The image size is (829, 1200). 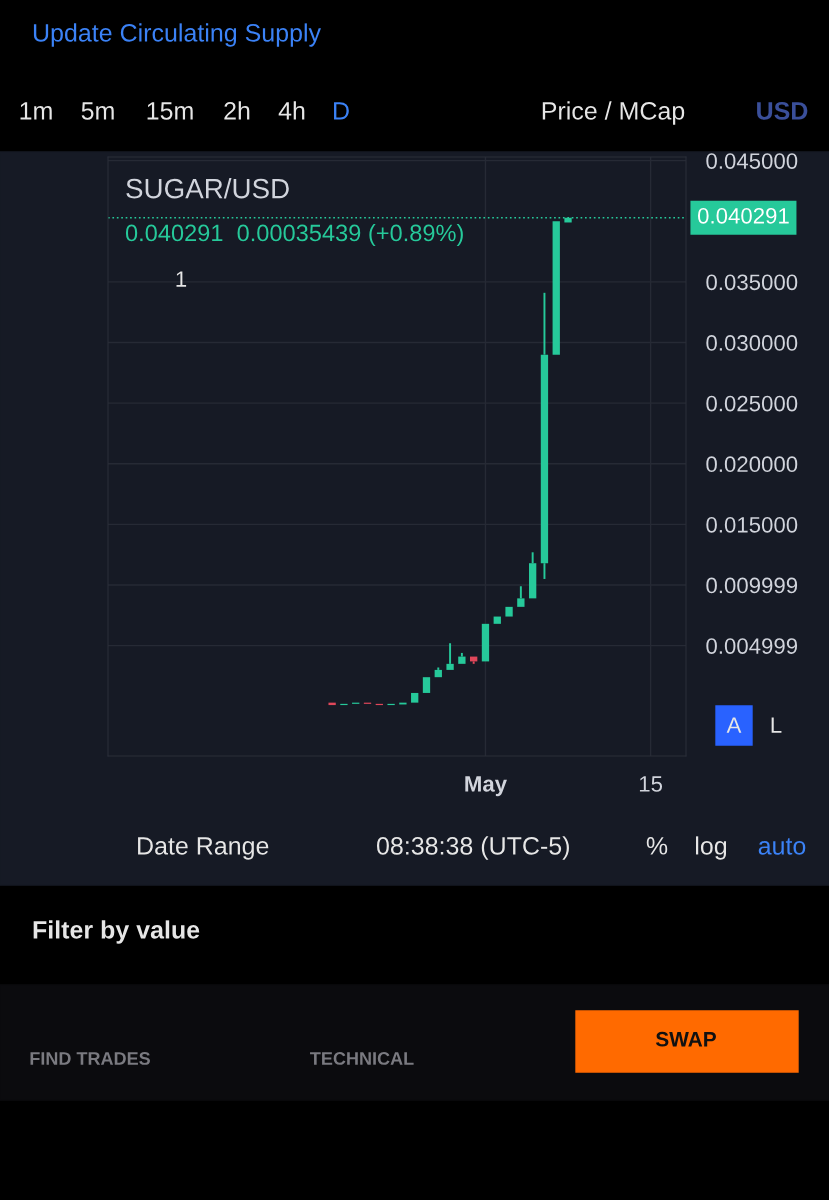 What do you see at coordinates (752, 585) in the screenshot?
I see `y-tick-label: 0.009999` at bounding box center [752, 585].